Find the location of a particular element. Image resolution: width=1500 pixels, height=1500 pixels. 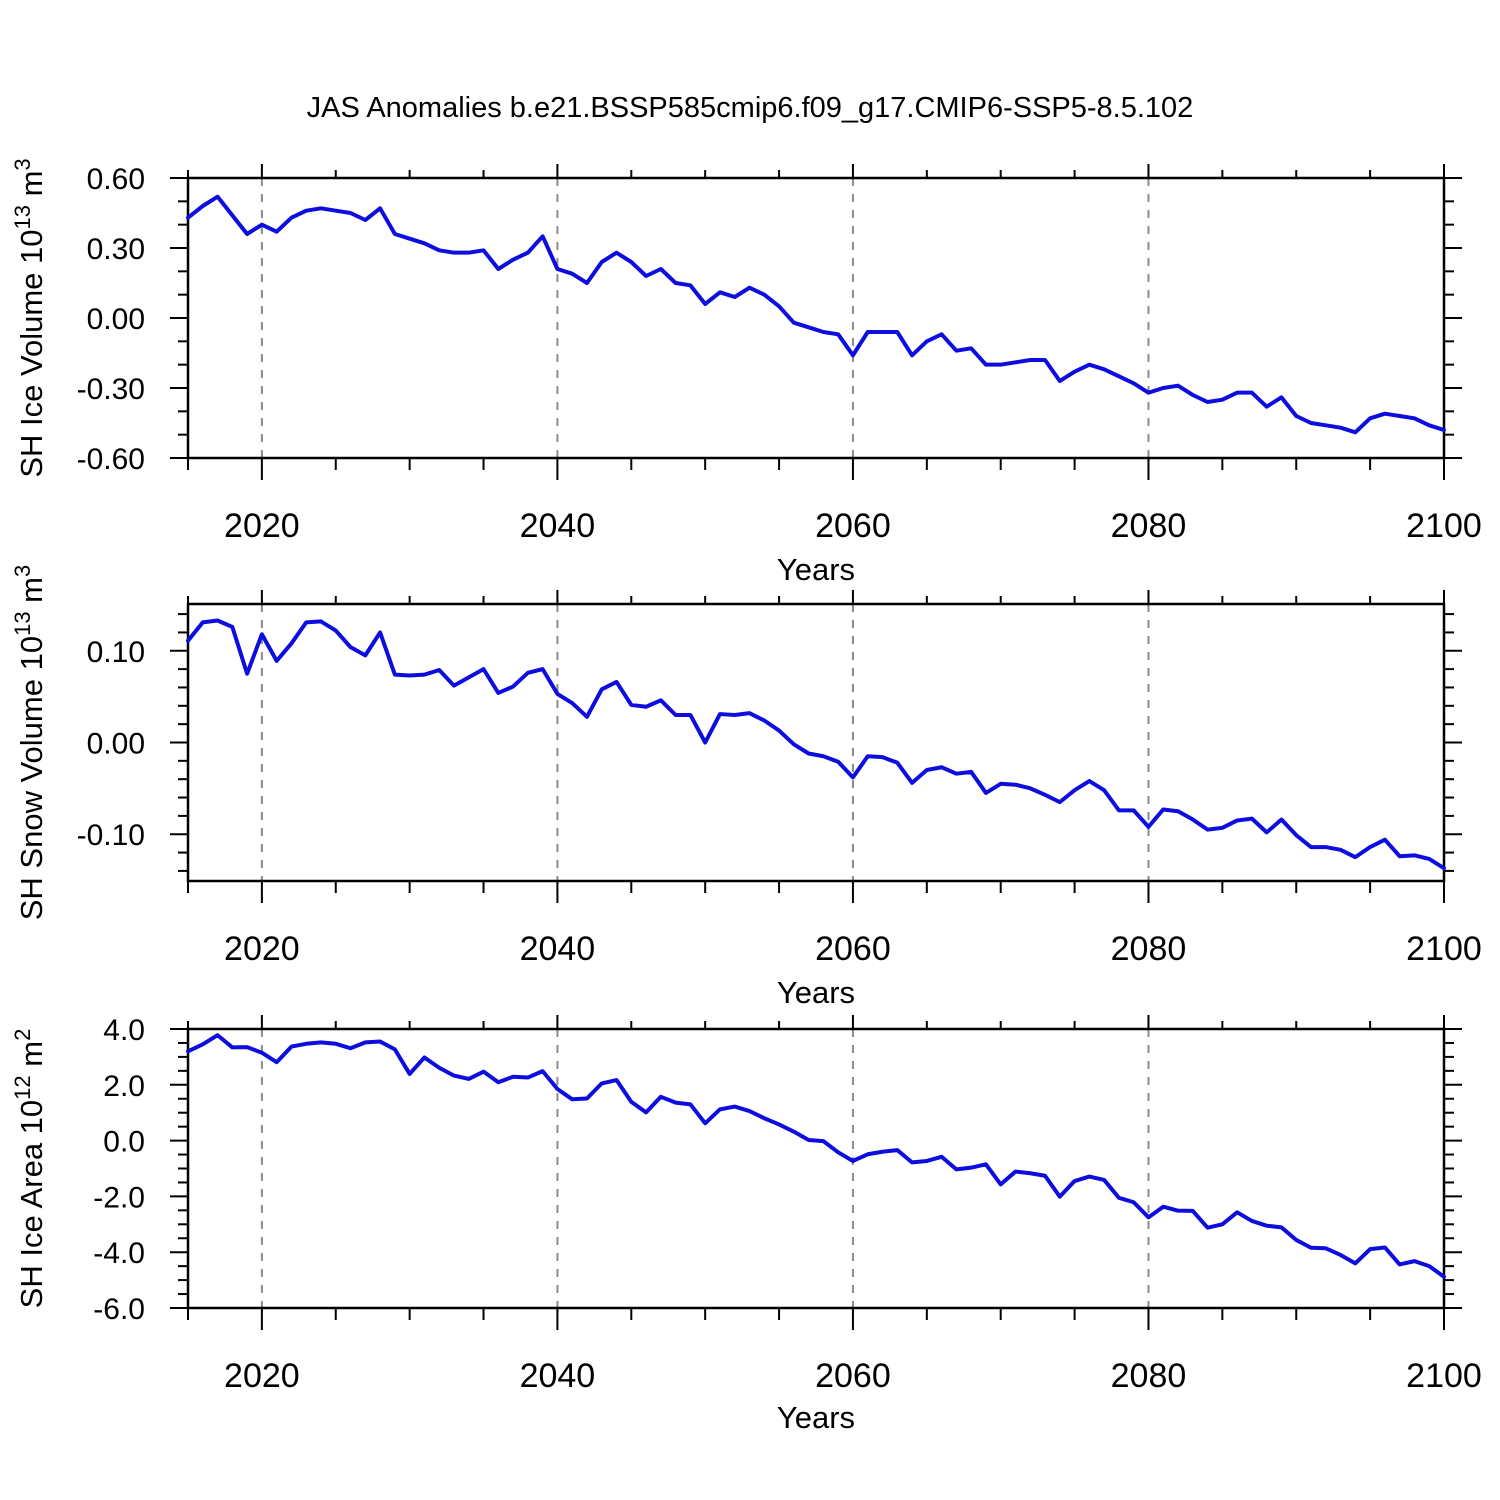

y-axis-ticks is located at coordinates (816, 742).